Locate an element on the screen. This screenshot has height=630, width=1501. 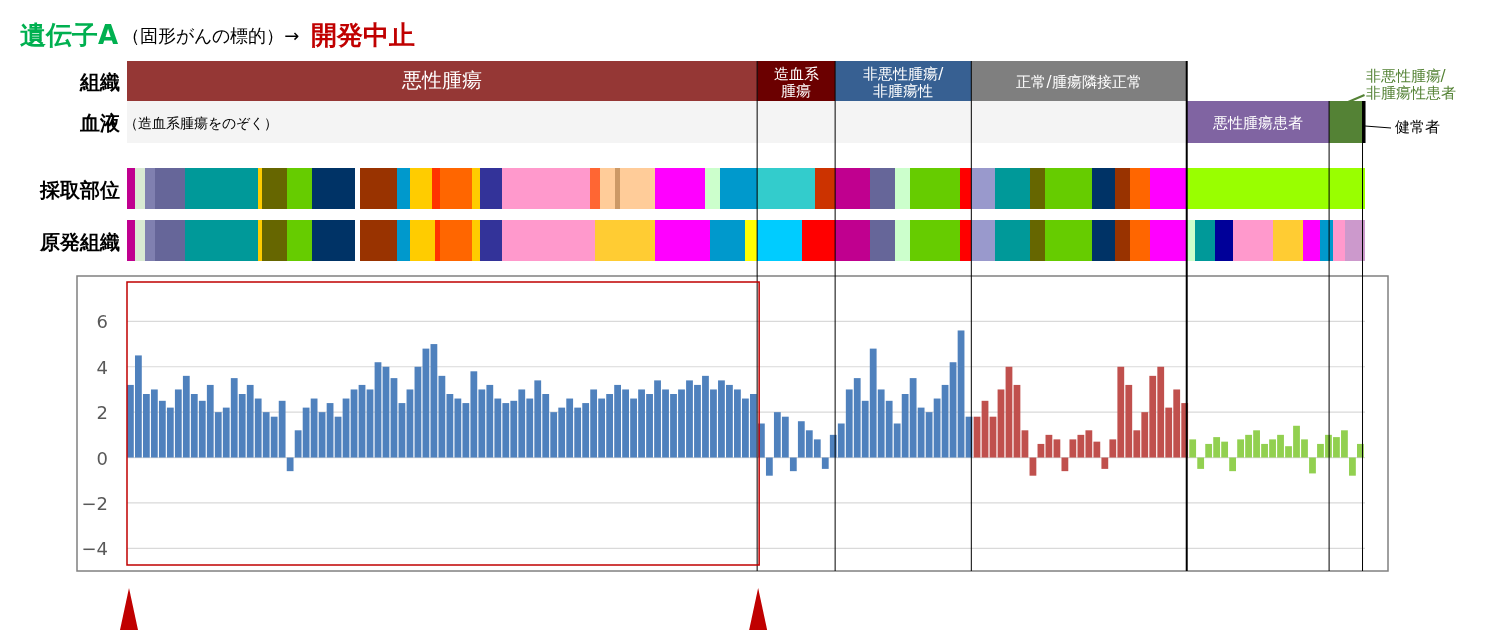
y-tick-label: −2 is located at coordinates (94, 503).